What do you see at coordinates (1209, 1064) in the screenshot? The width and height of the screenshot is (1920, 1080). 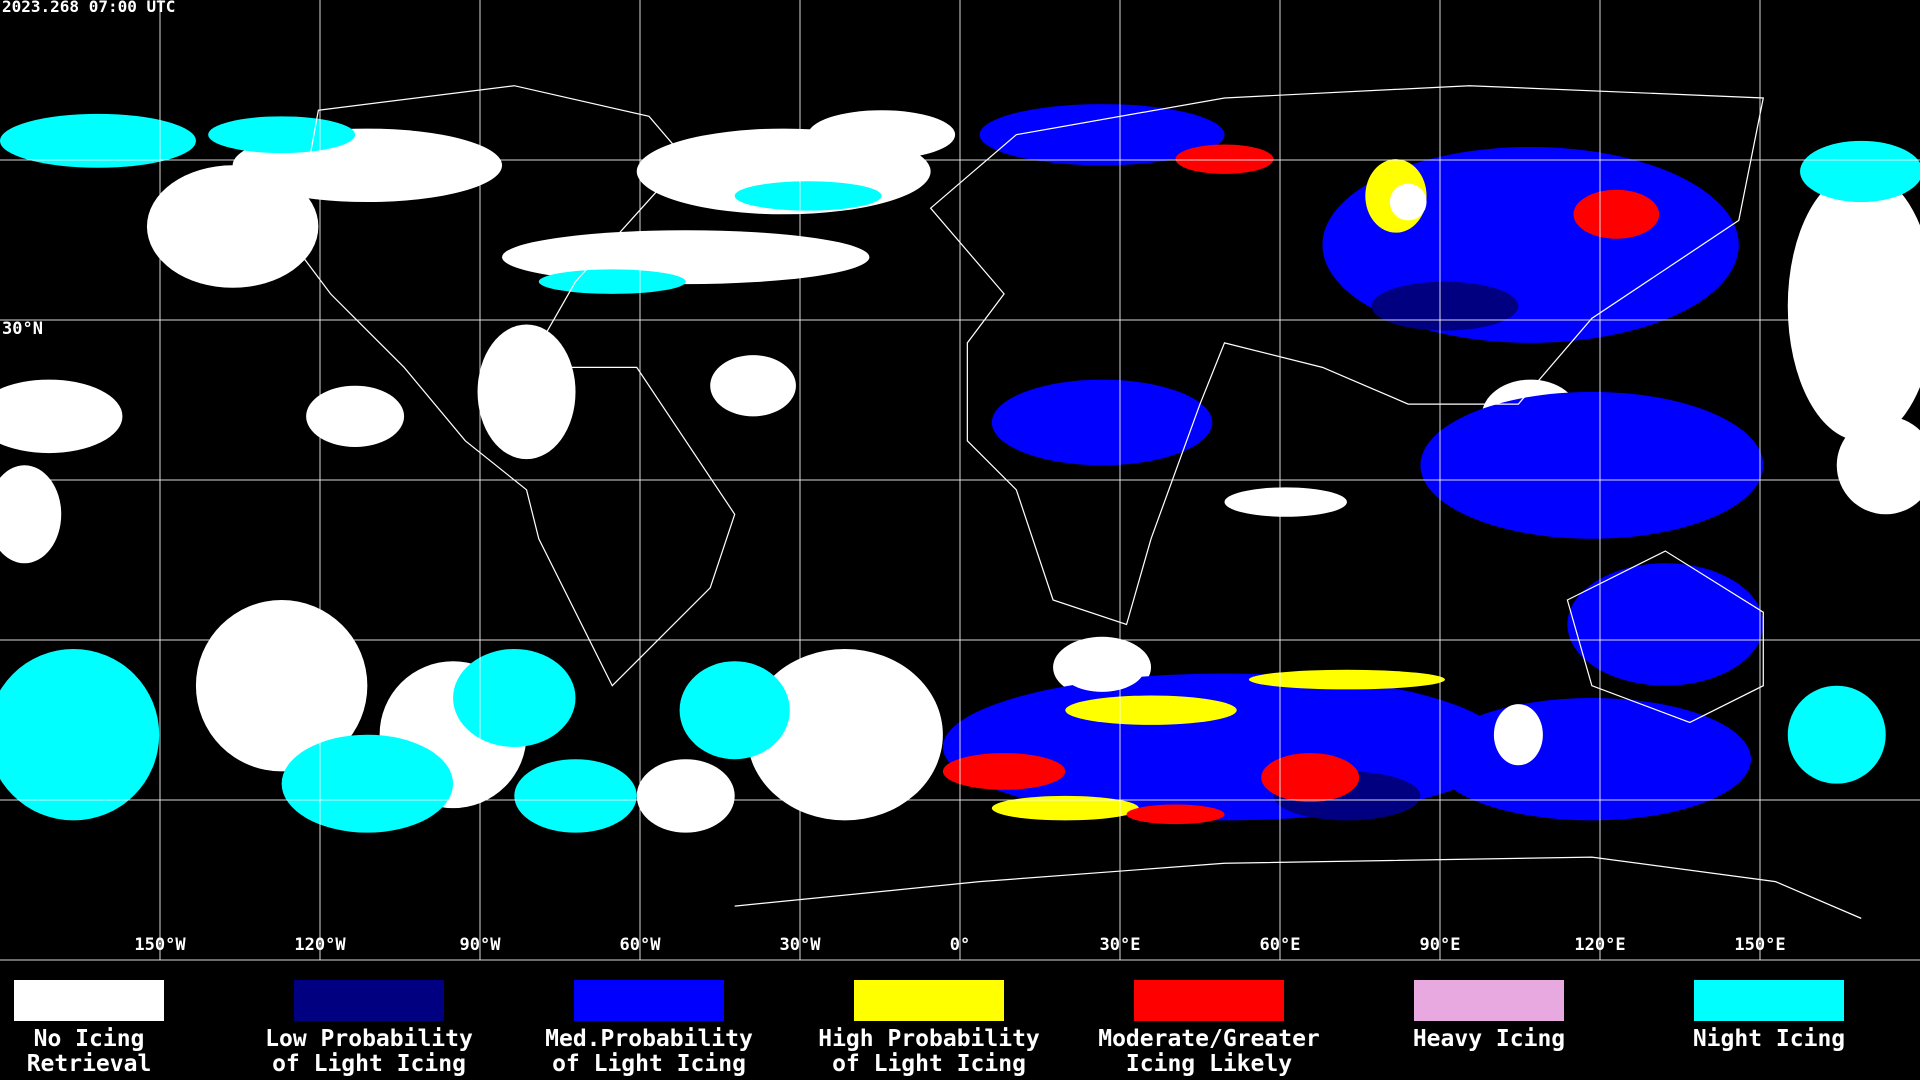 I see `legend-label: Icing Likely` at bounding box center [1209, 1064].